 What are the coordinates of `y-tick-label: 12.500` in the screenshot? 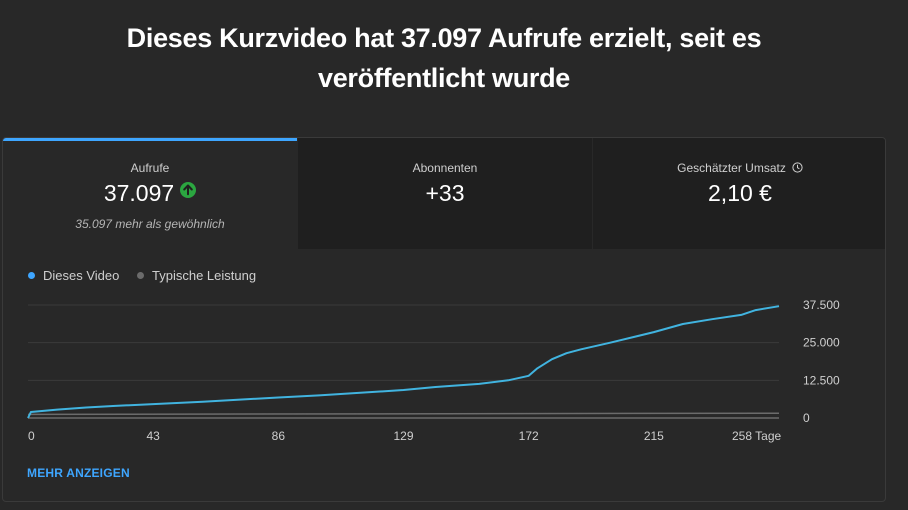 It's located at (821, 380).